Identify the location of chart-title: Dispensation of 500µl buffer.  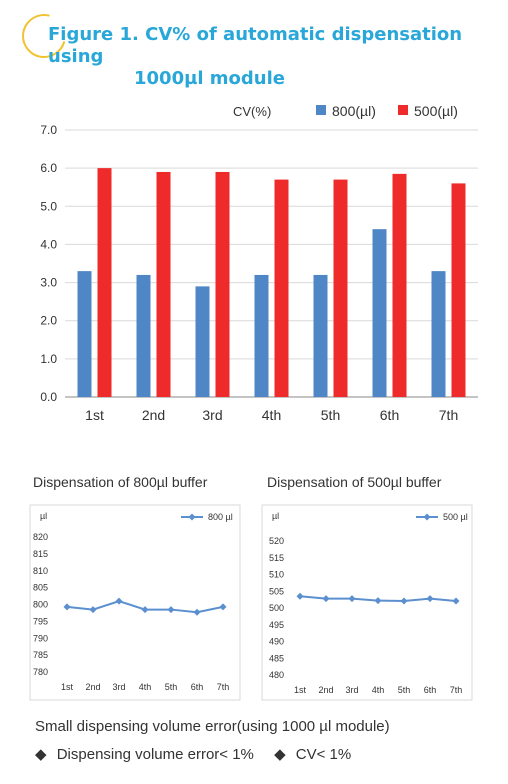
(354, 482).